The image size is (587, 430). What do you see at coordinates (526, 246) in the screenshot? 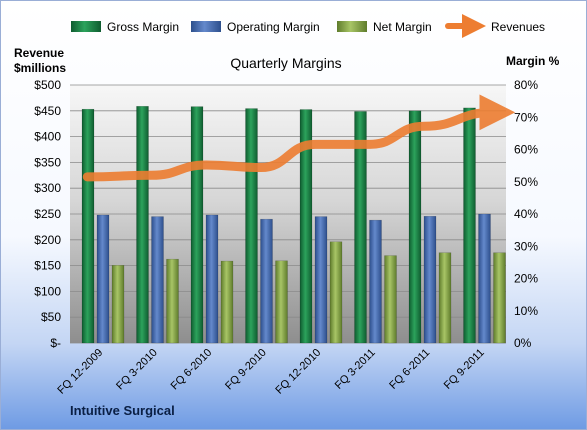
I see `y-right-tick-label: 30%` at bounding box center [526, 246].